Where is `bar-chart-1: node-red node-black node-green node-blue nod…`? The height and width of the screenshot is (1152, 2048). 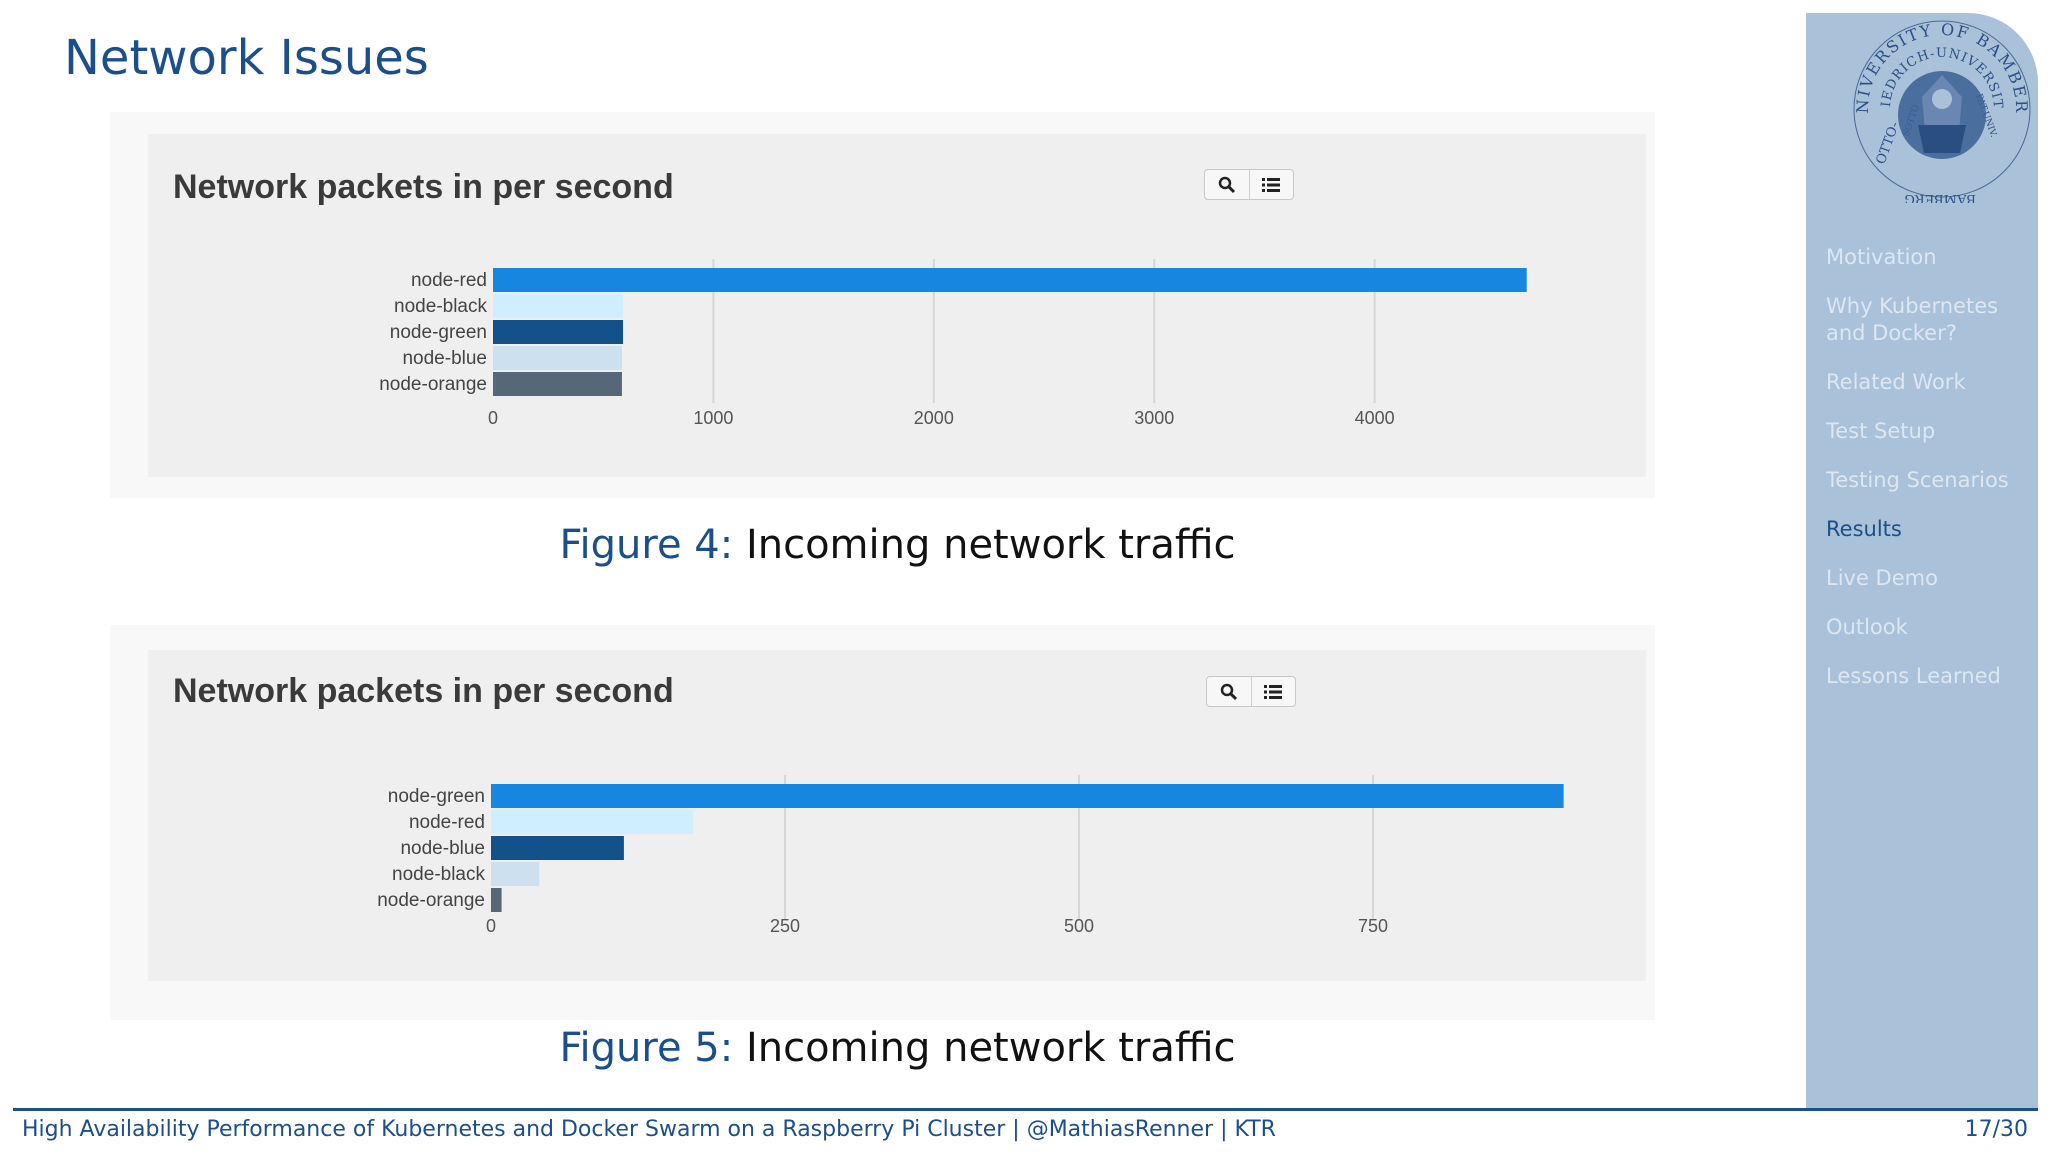
bar-chart-1: node-red node-black node-green node-blue nod… is located at coordinates (953, 343).